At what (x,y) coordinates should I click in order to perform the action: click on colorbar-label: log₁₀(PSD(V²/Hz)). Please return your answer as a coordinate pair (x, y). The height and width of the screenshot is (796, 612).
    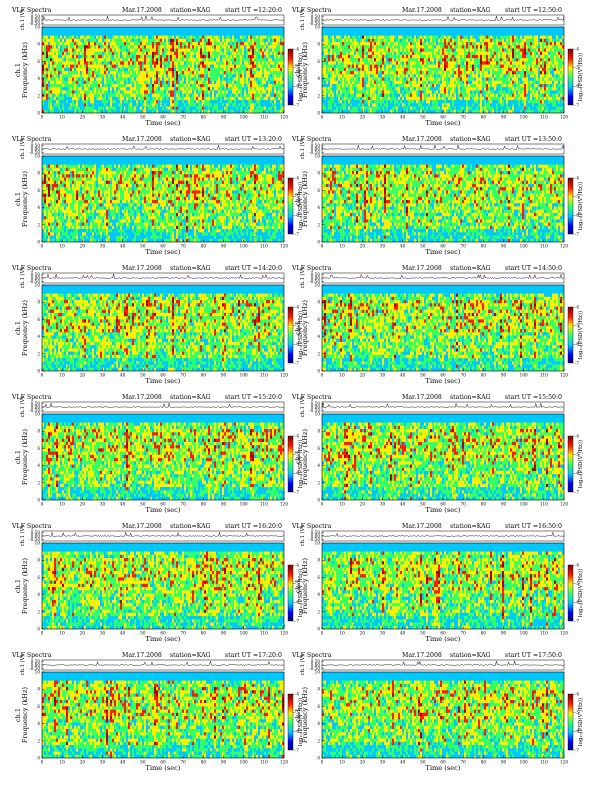
    Looking at the image, I should click on (580, 206).